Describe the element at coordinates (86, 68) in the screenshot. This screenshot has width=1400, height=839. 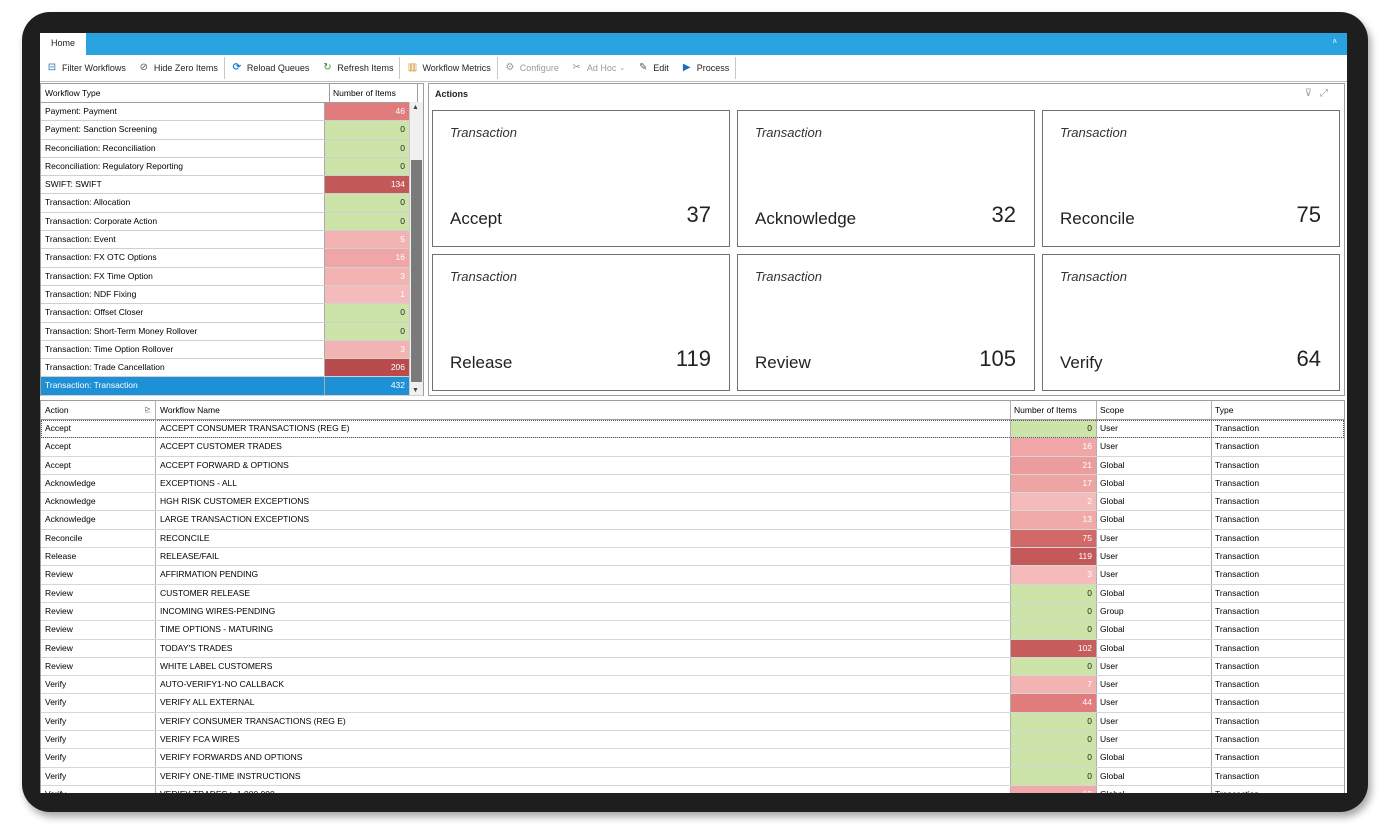
I see `filter-workflows-button: ⊟ Filter Workflows` at that location.